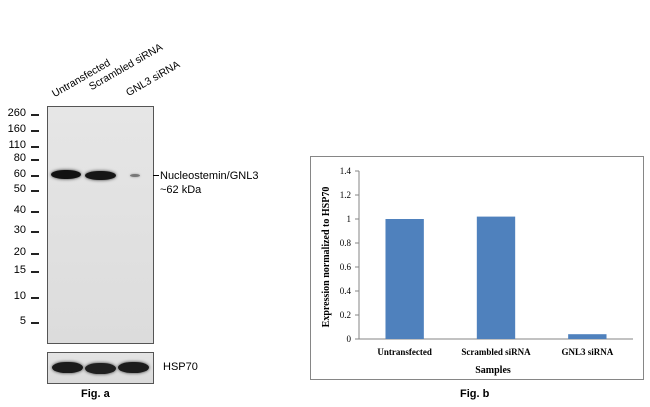  What do you see at coordinates (19, 158) in the screenshot?
I see `marker-label: 80` at bounding box center [19, 158].